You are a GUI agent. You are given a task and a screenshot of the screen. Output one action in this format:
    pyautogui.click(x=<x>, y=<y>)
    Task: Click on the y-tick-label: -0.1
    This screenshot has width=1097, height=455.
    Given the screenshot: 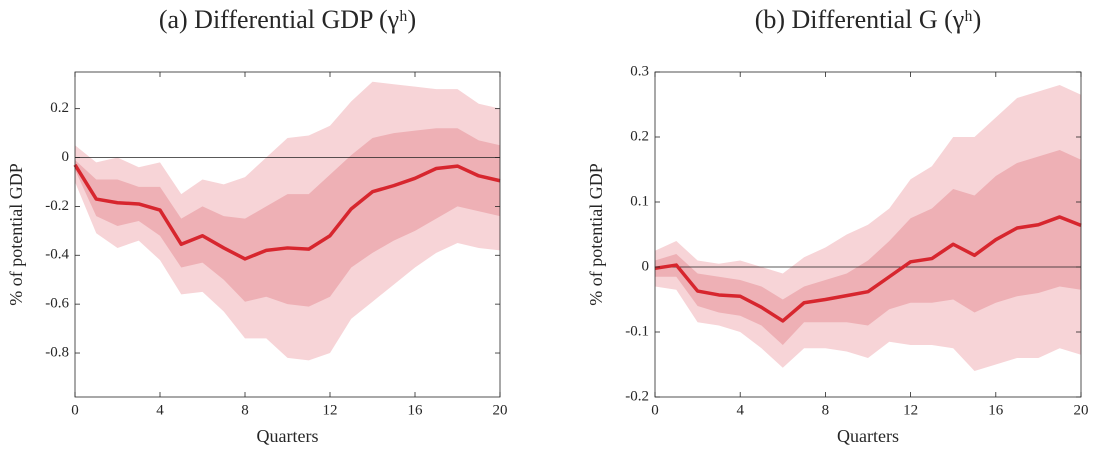 What is the action you would take?
    pyautogui.click(x=637, y=331)
    